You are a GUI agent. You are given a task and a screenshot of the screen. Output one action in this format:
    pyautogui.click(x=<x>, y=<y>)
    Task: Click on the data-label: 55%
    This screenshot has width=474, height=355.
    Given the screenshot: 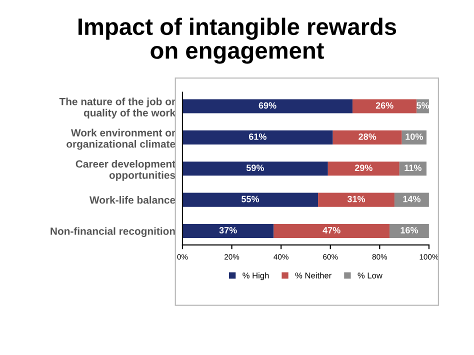 What is the action you would take?
    pyautogui.click(x=251, y=199)
    